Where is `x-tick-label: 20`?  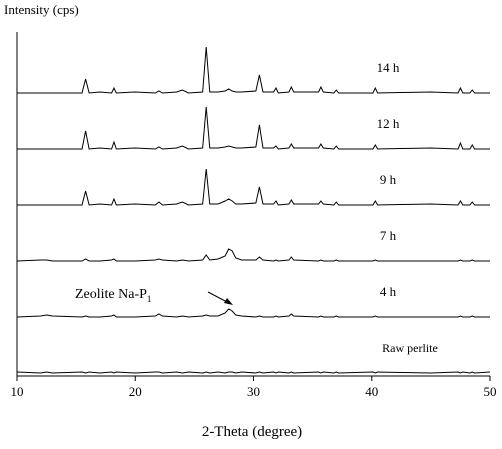
x-tick-label: 20 is located at coordinates (135, 391).